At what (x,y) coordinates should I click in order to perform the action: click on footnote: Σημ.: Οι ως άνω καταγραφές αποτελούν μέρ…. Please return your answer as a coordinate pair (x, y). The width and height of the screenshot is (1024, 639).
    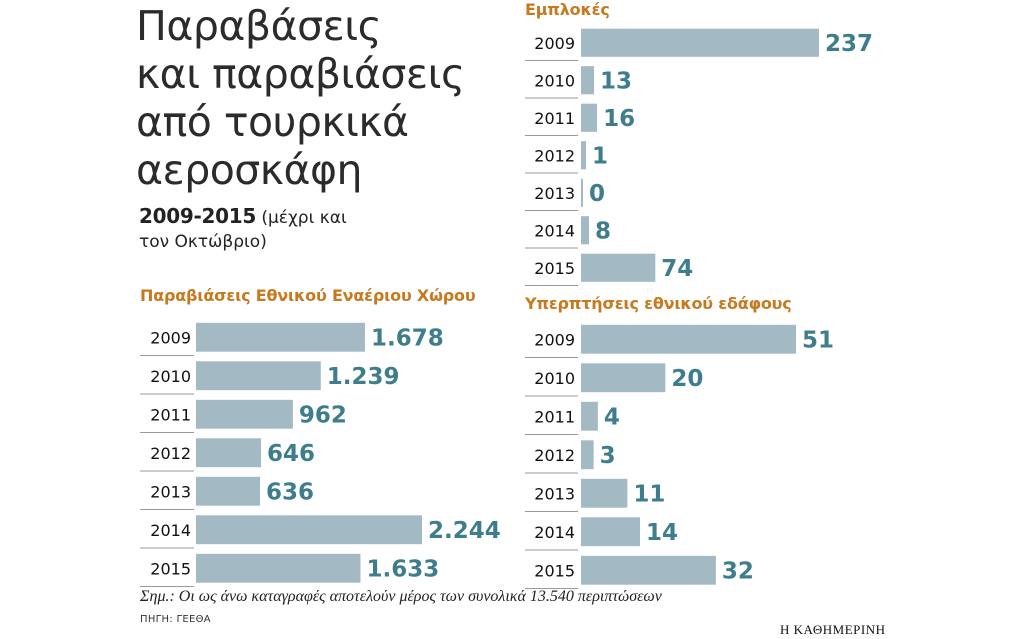
    Looking at the image, I should click on (401, 596).